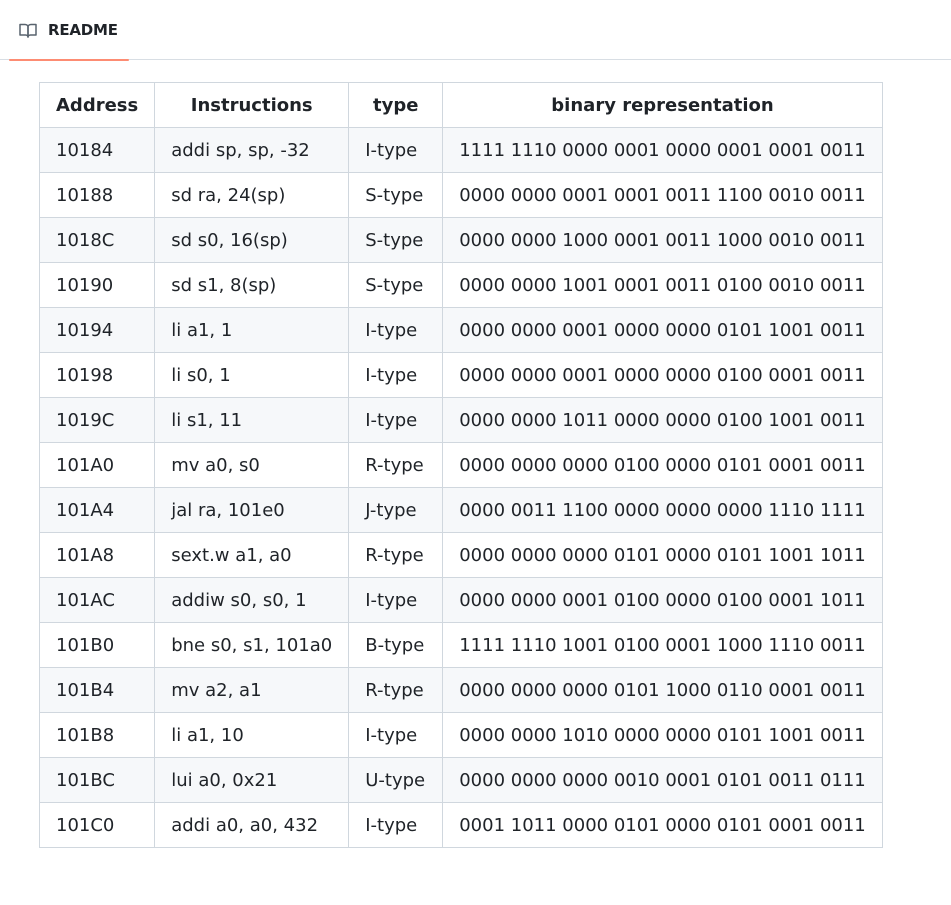 The height and width of the screenshot is (905, 951). What do you see at coordinates (662, 825) in the screenshot?
I see `binary-cell: 0001 1011 0000 0101 0000 0101 0001 0011` at bounding box center [662, 825].